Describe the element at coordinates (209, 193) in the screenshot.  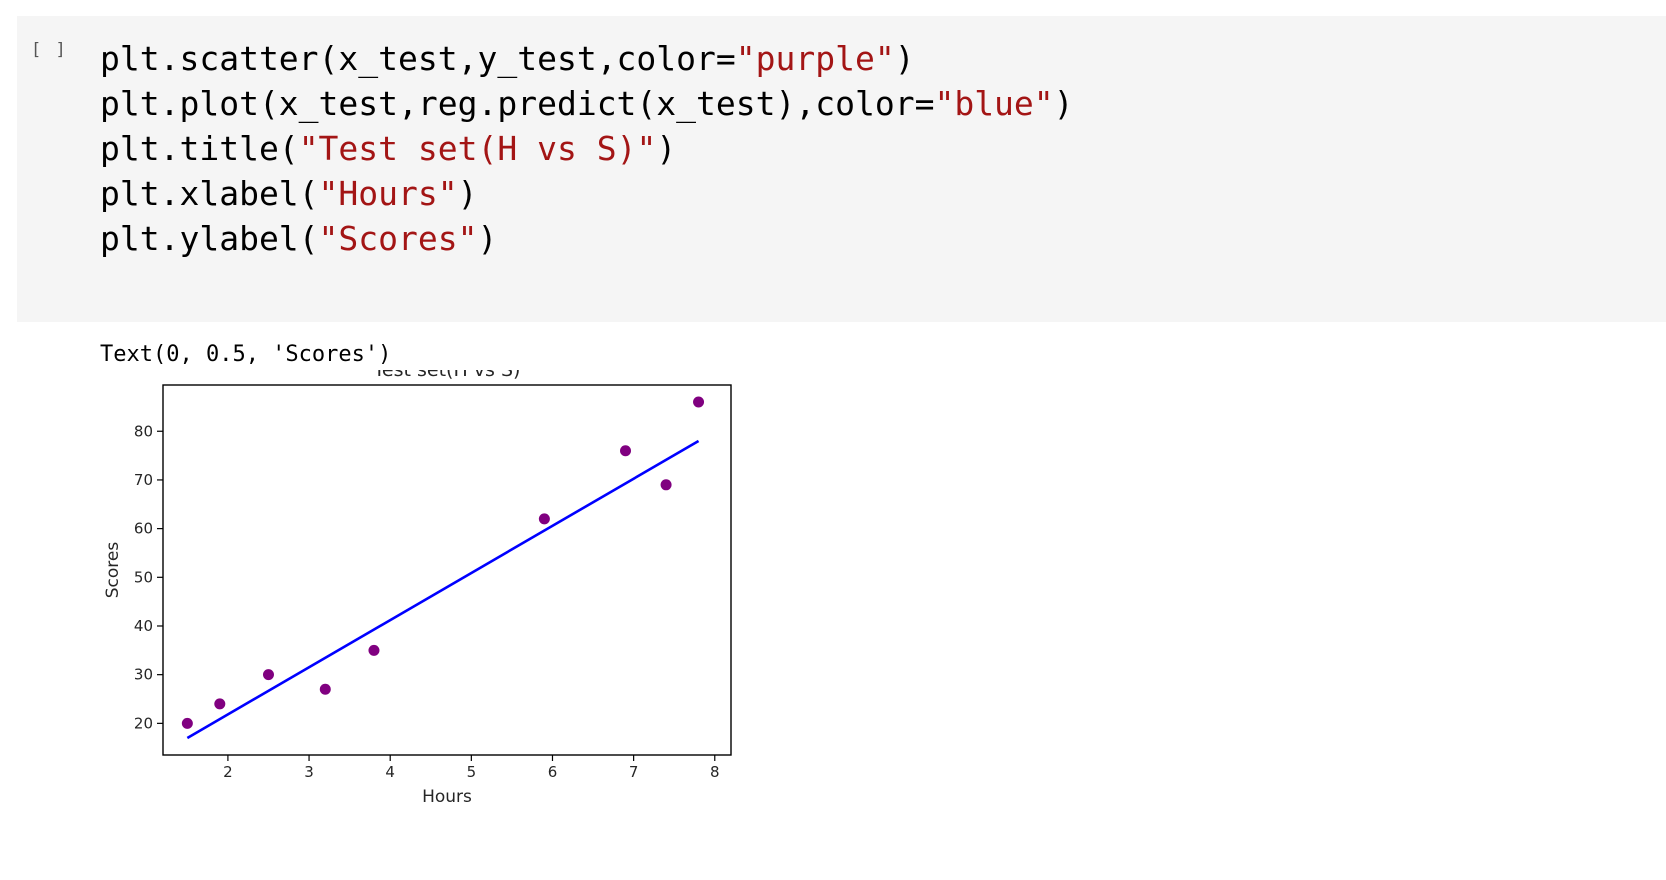
I see `code-token: plt.xlabel(` at that location.